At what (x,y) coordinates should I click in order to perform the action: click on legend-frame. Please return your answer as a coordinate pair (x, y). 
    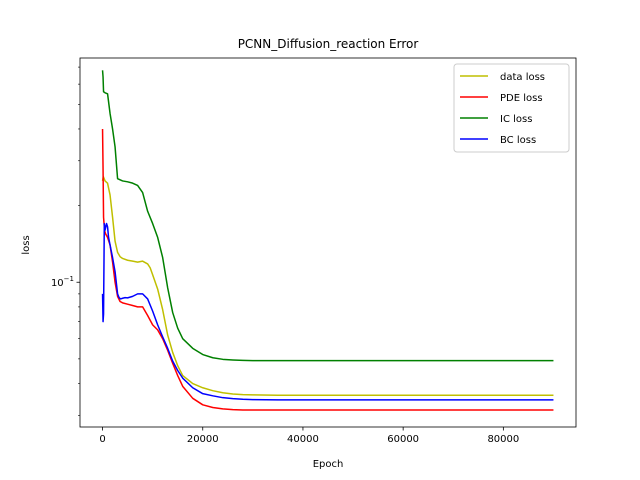
    Looking at the image, I should click on (511, 108).